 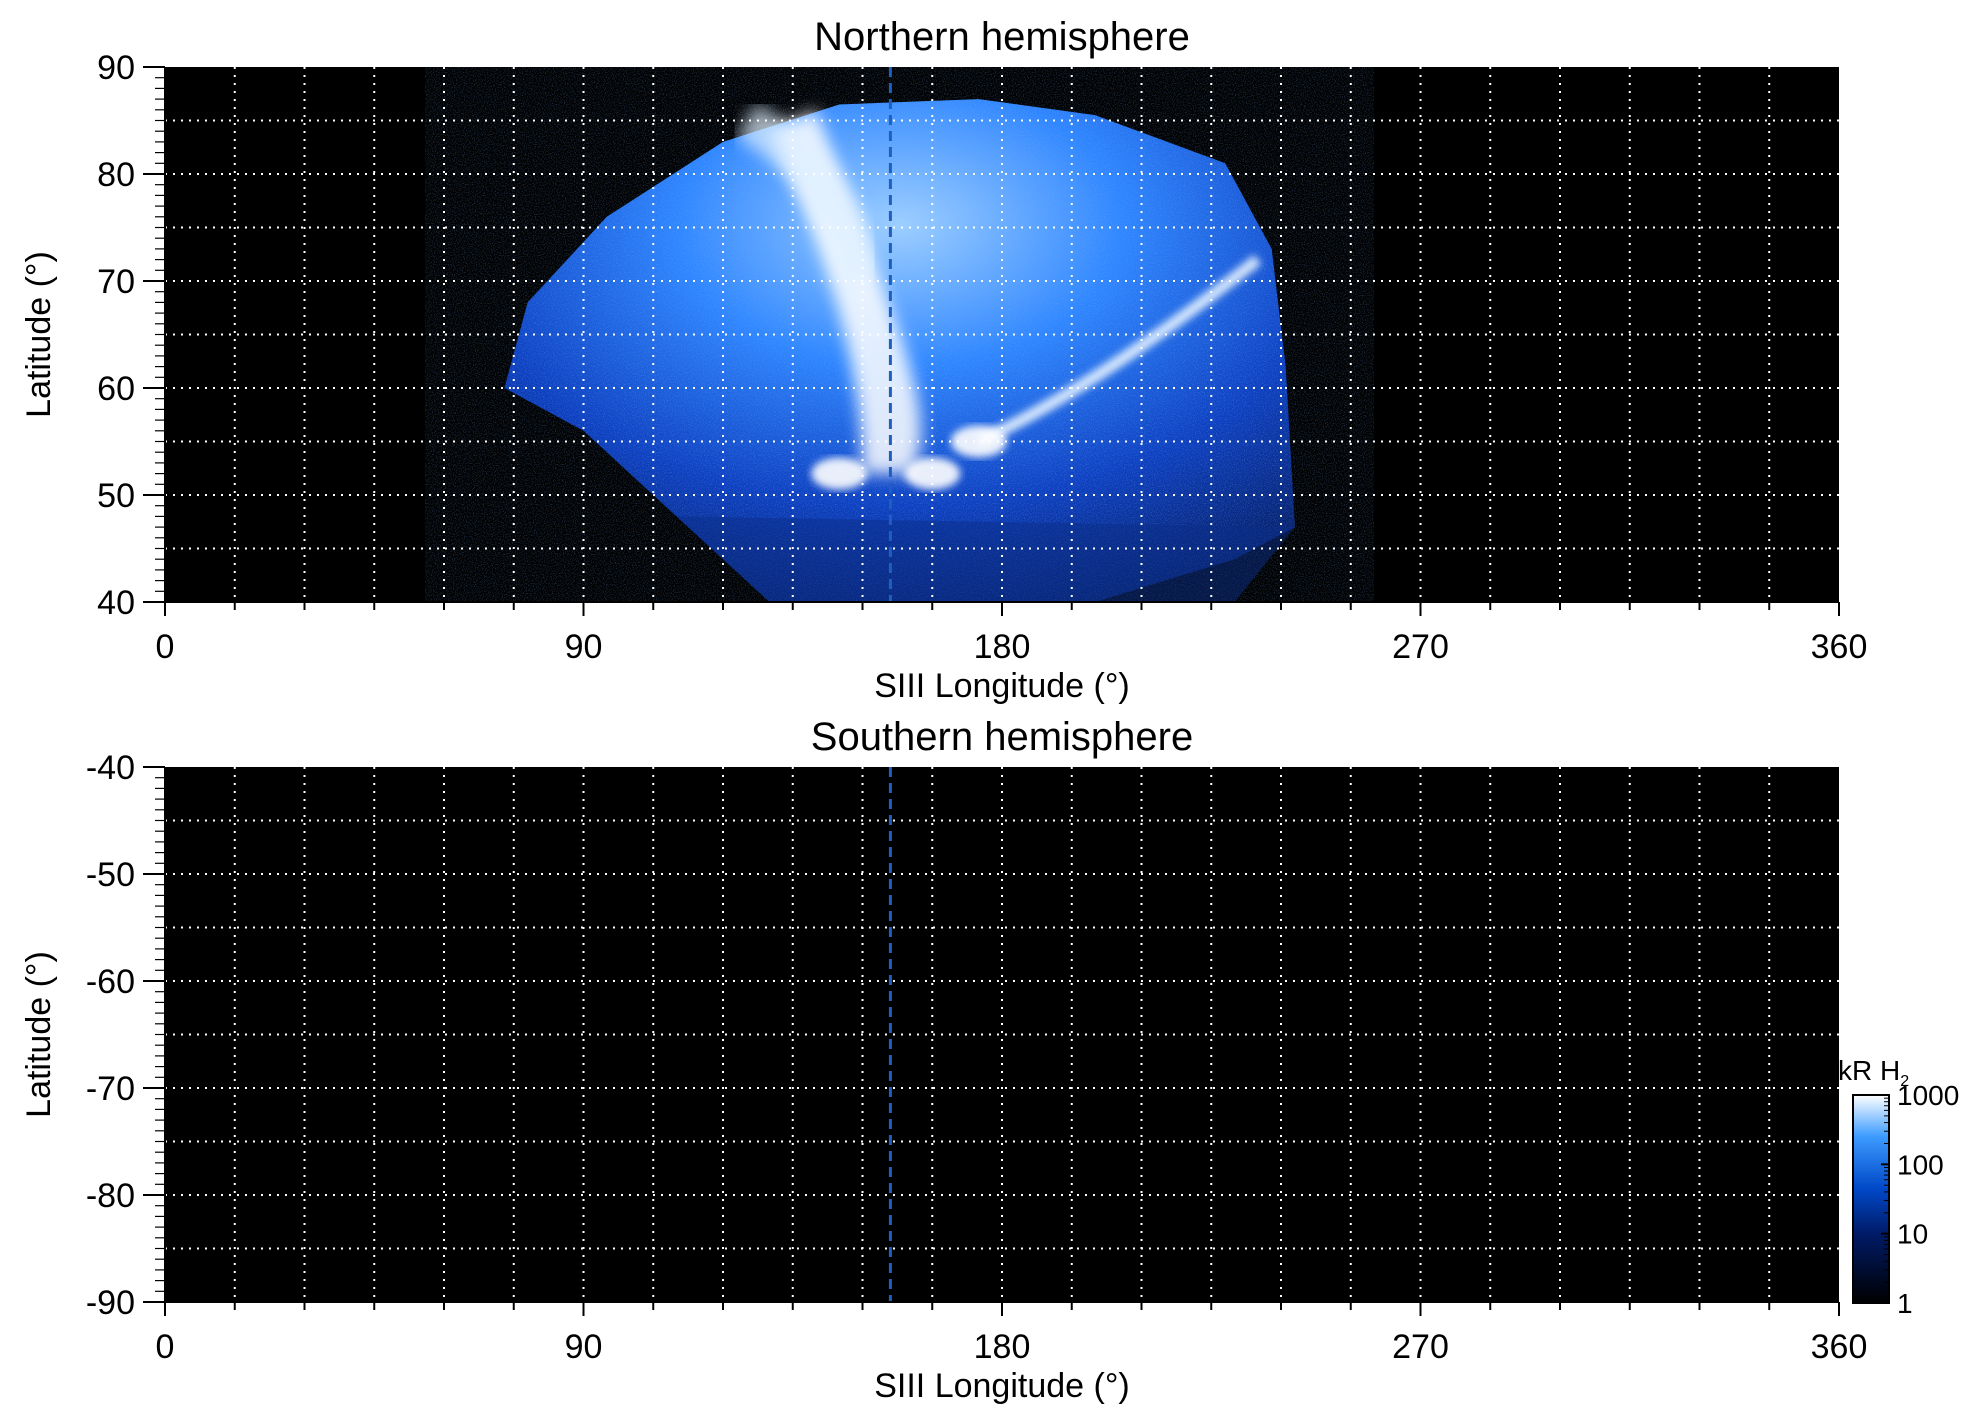 What do you see at coordinates (1119, 350) in the screenshot?
I see `feature-main-oval-dusk-arc` at bounding box center [1119, 350].